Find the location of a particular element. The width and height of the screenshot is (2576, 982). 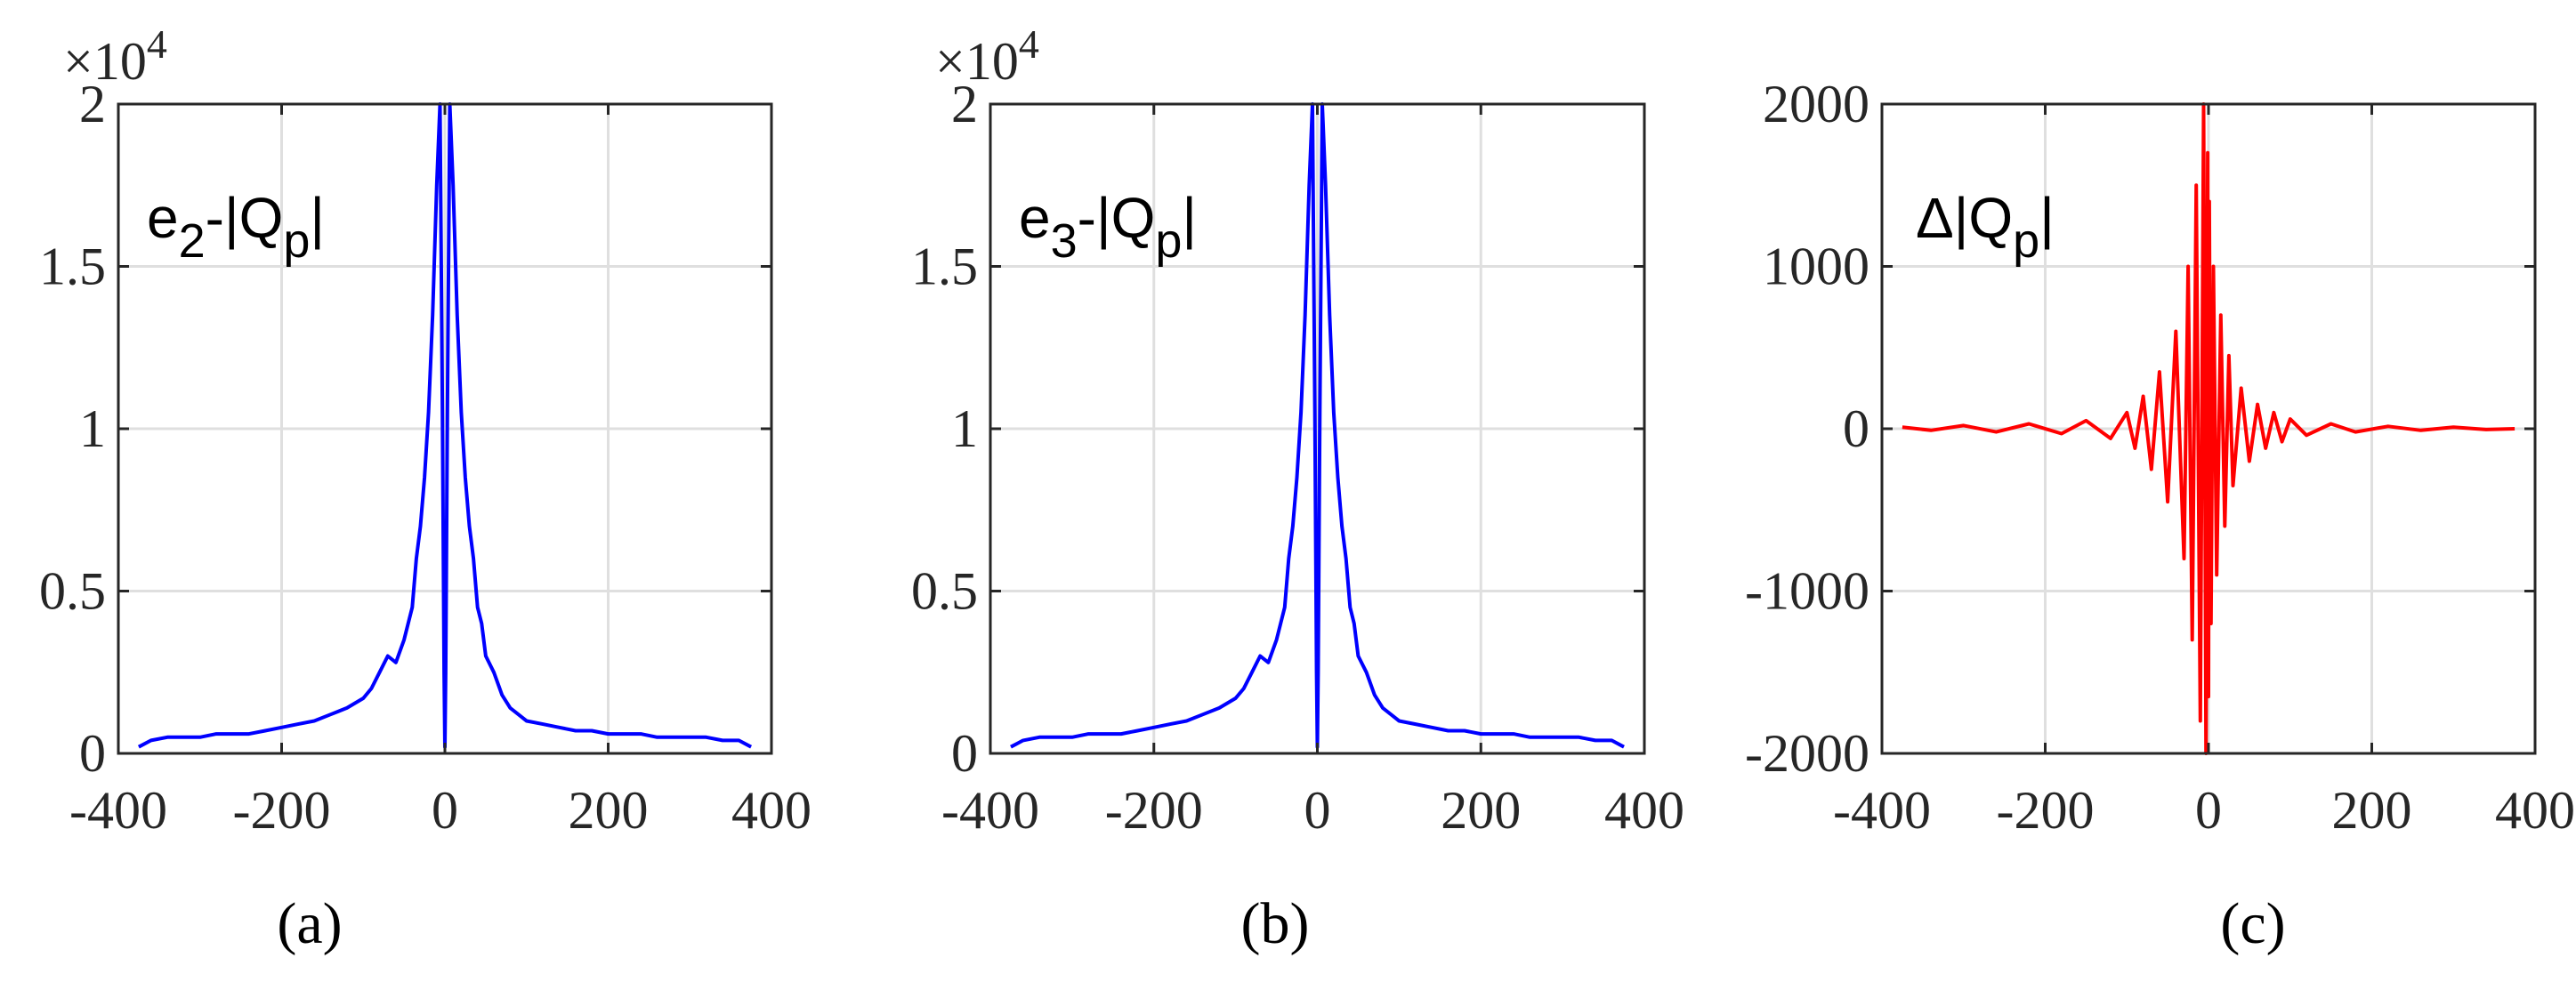

y-tick-label: 1000 is located at coordinates (1816, 266).